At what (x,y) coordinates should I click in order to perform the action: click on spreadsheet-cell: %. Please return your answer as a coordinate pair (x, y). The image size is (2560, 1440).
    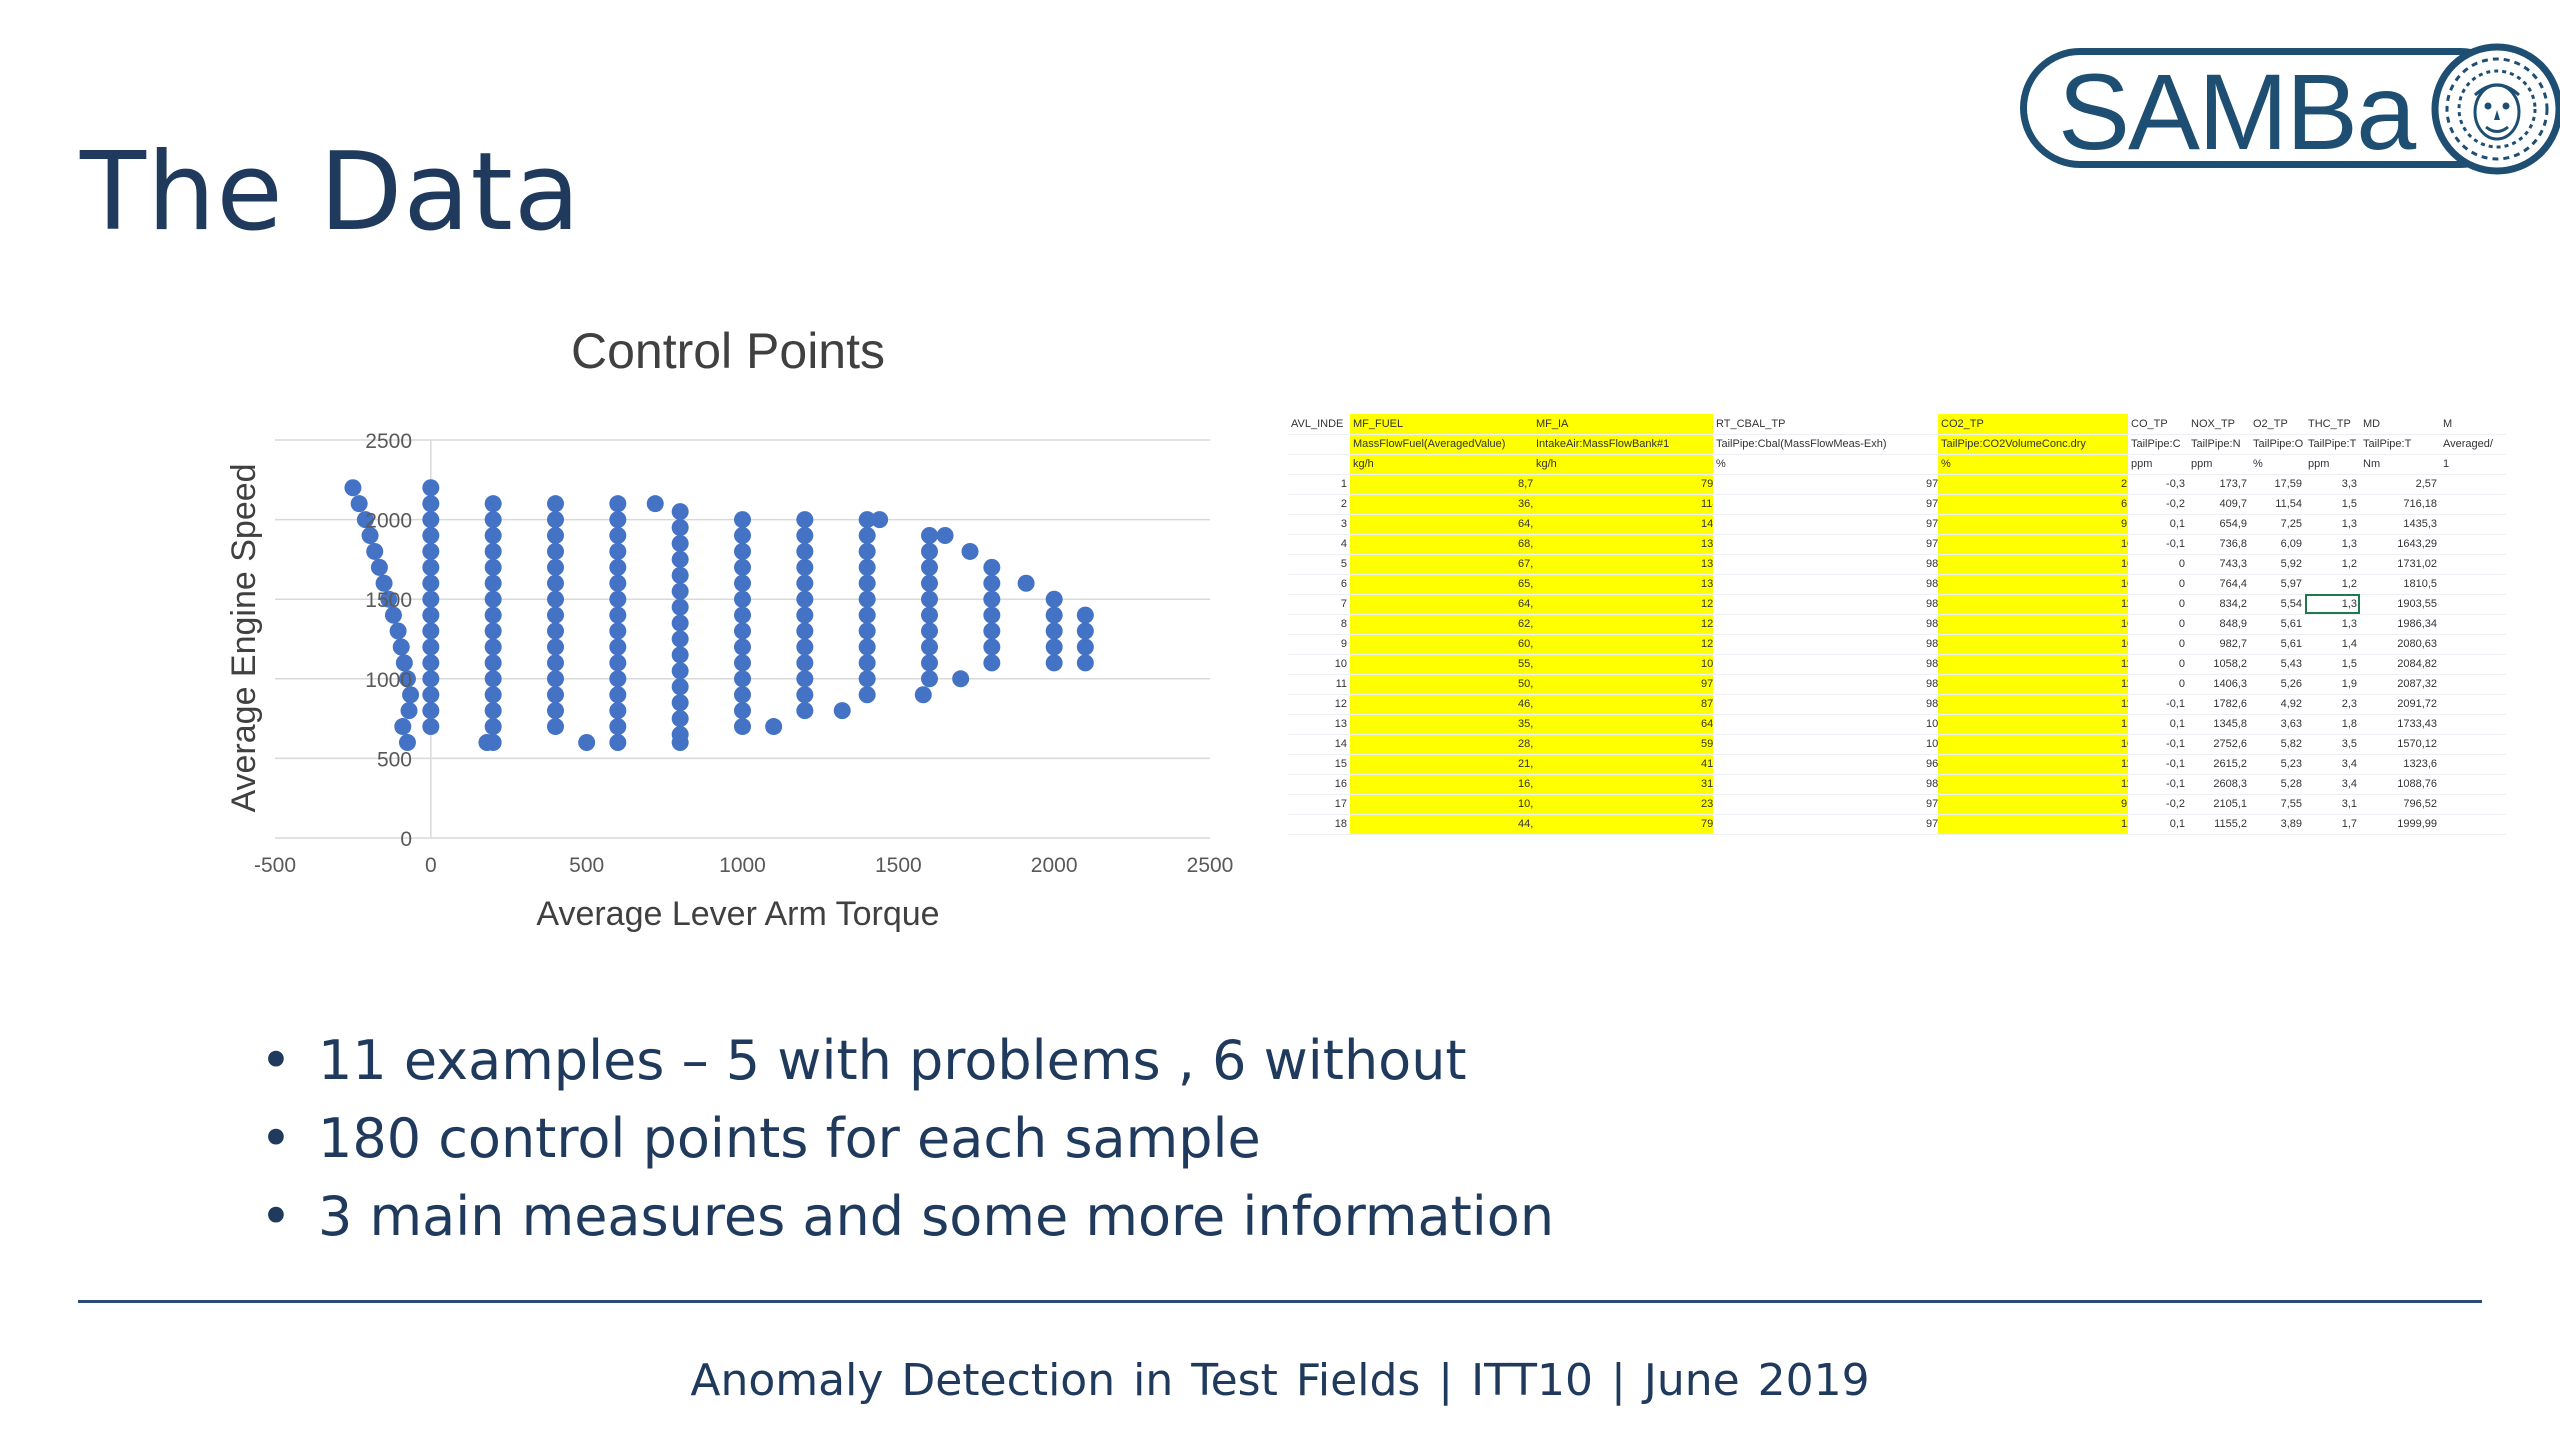
    Looking at the image, I should click on (1818, 464).